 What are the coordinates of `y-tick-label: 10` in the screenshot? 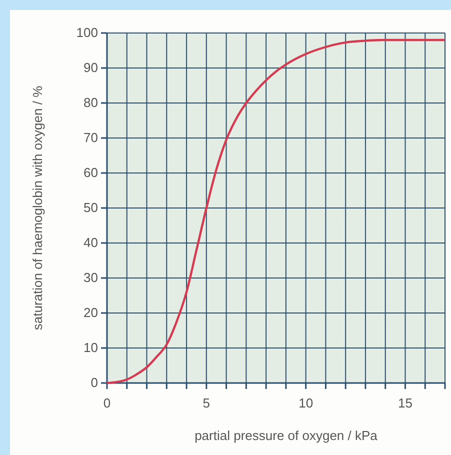 It's located at (91, 348).